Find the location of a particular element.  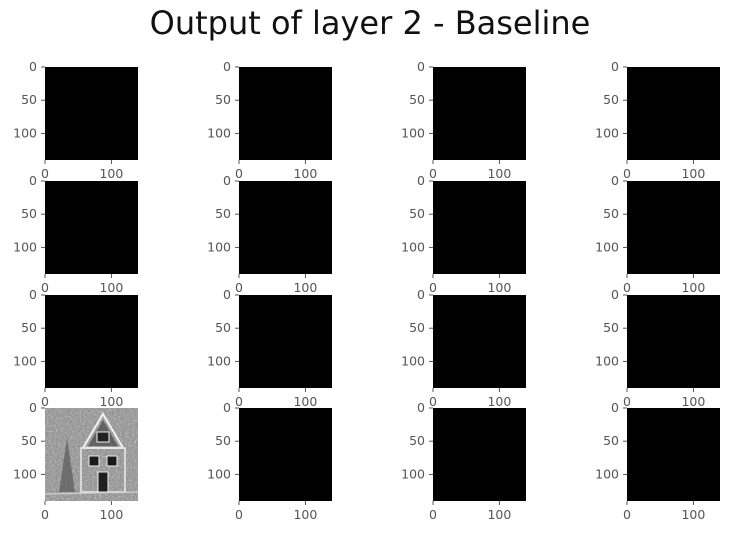

subplot-16: 0 50 100 0 100 is located at coordinates (657, 461).